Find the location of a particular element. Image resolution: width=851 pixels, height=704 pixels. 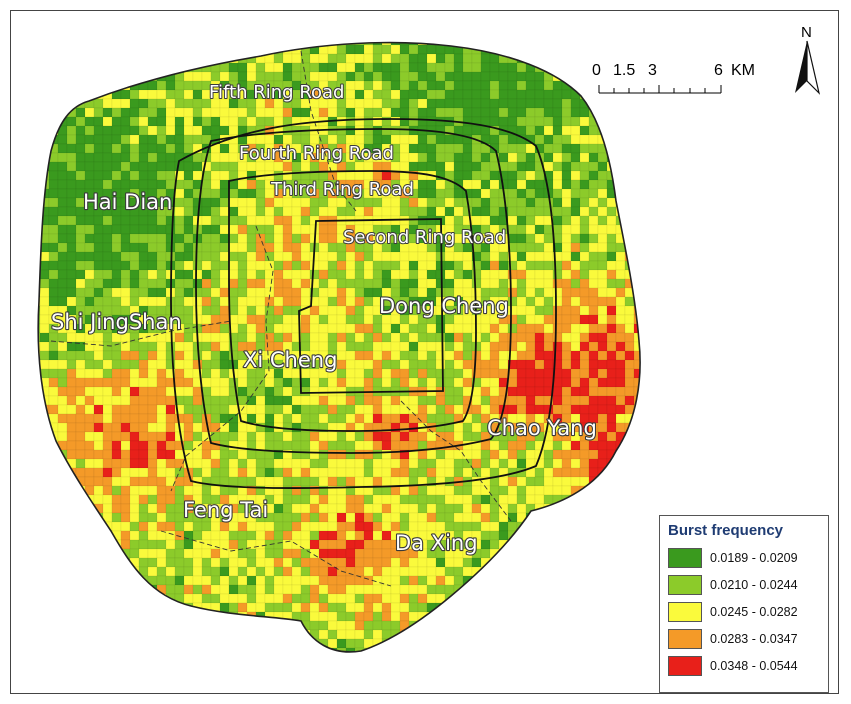

ring-label-fifth: Fifth Ring Road is located at coordinates (276, 92).